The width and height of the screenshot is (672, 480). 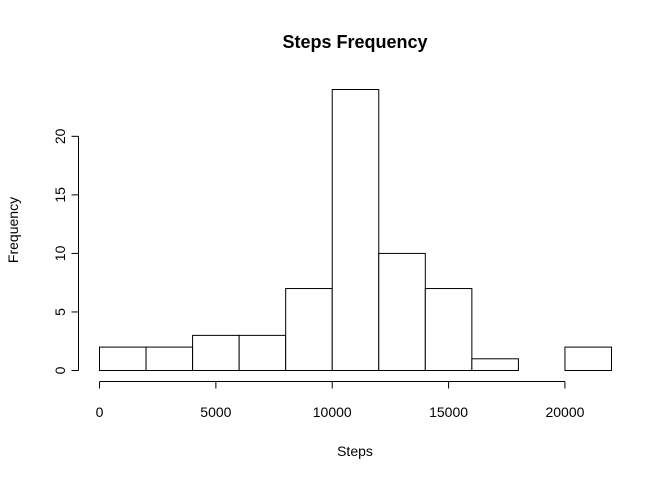 I want to click on chart-title: Steps Frequency, so click(x=354, y=42).